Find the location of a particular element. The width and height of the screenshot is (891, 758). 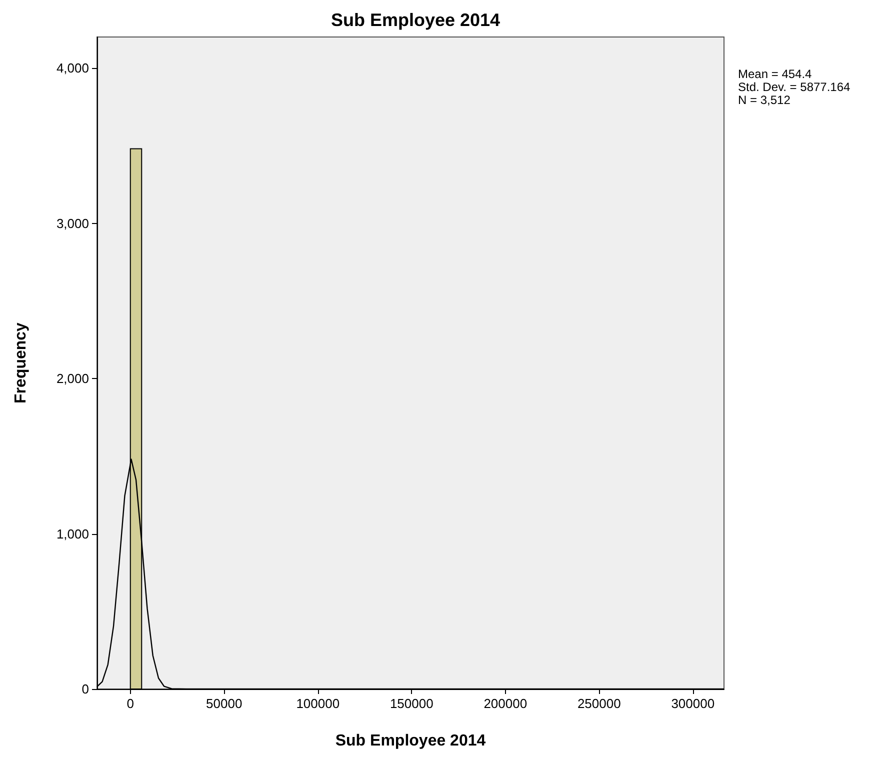

y-tick-label: 4,000 is located at coordinates (72, 68).